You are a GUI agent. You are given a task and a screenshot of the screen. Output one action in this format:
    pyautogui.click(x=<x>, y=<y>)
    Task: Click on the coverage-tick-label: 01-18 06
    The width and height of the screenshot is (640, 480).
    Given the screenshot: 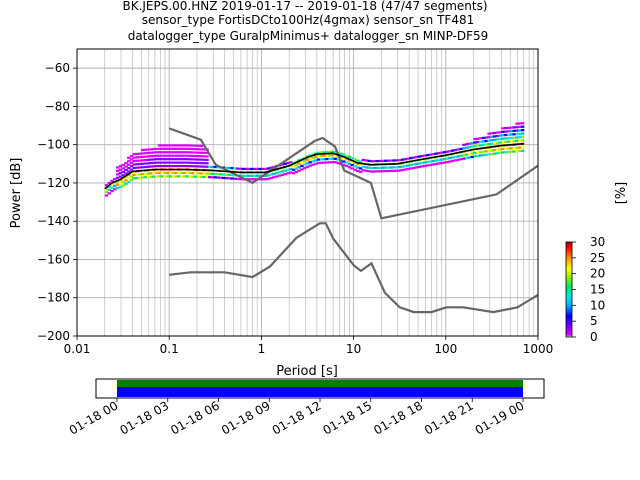 What is the action you would take?
    pyautogui.click(x=195, y=417)
    